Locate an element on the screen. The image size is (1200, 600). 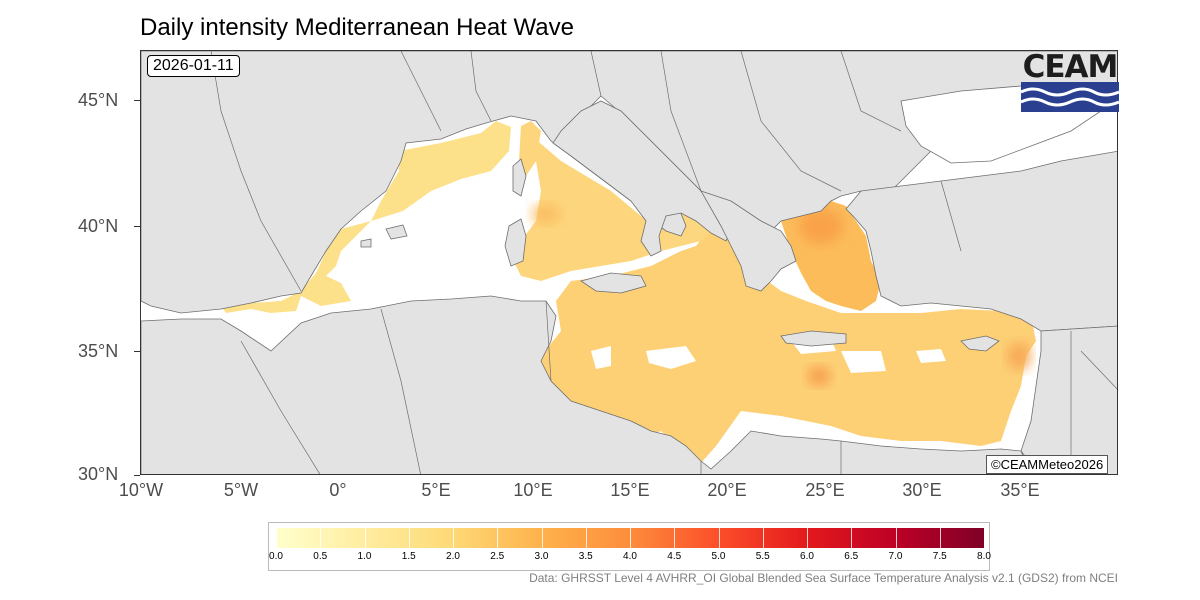
page-title: Daily intensity Mediterranean Heat Wave is located at coordinates (357, 27).